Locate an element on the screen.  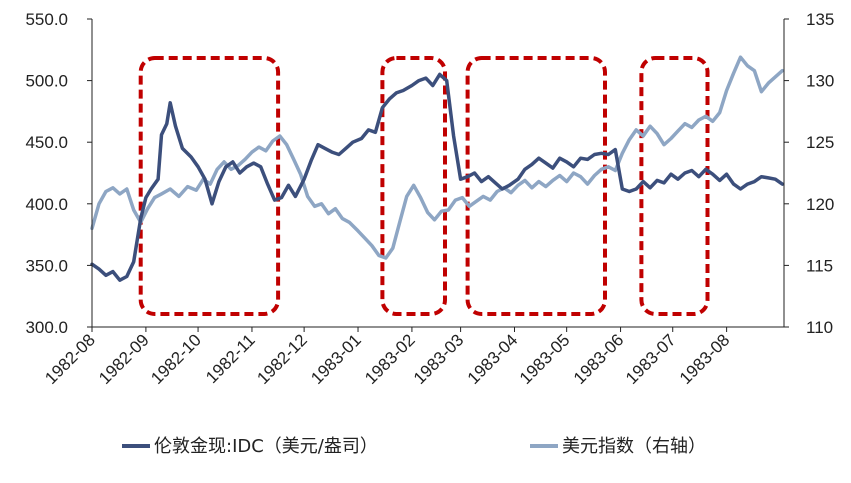
y-left-tick-label: 500.0 is located at coordinates (46, 81).